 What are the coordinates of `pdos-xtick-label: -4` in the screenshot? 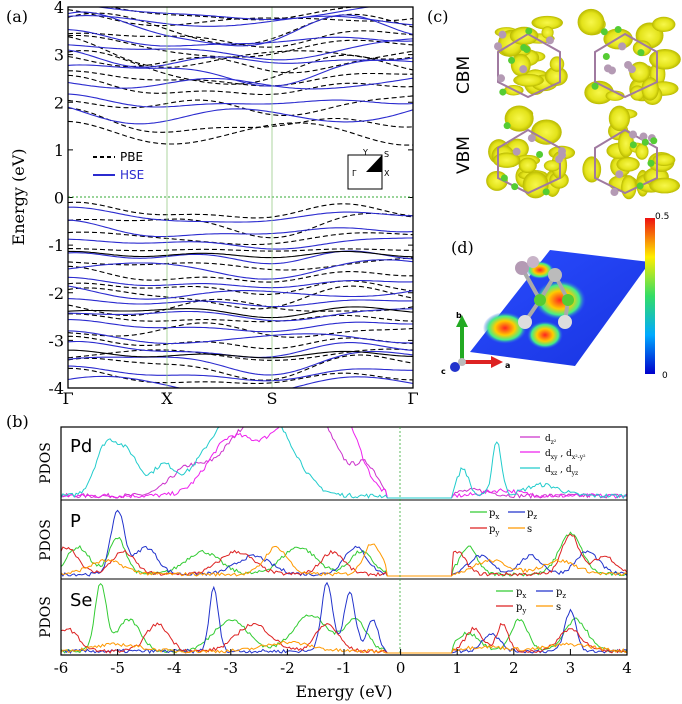 It's located at (174, 668).